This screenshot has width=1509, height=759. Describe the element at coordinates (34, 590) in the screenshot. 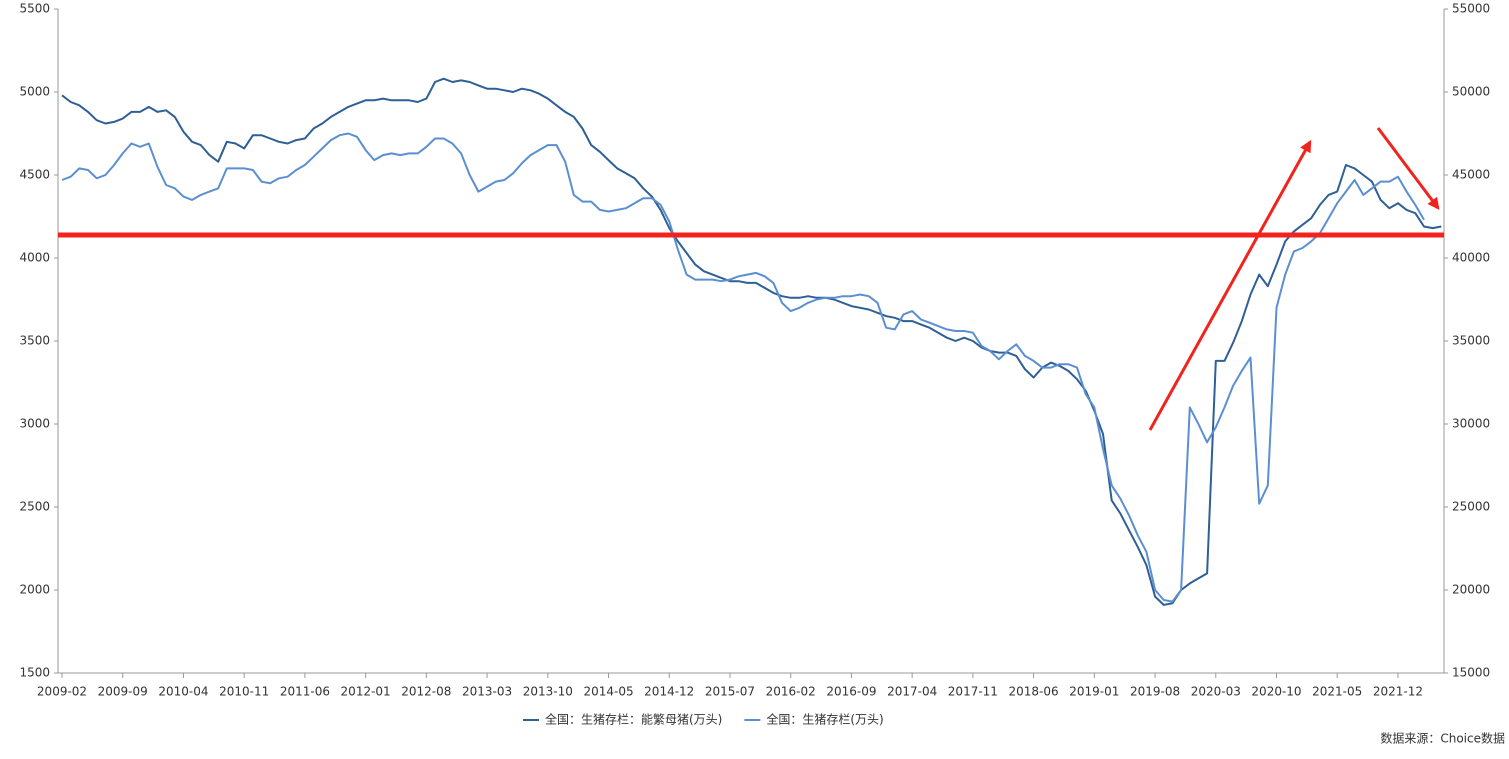

I see `y-tick-label: 2000` at that location.